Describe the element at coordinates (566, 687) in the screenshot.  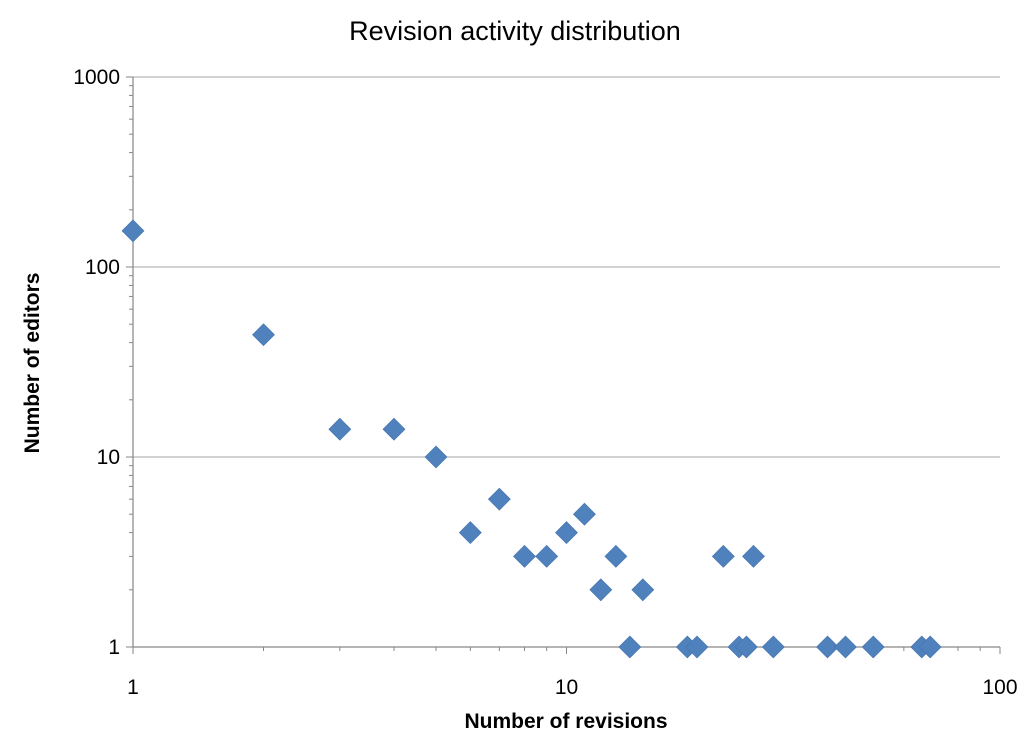
I see `x-tick-label: 10` at that location.